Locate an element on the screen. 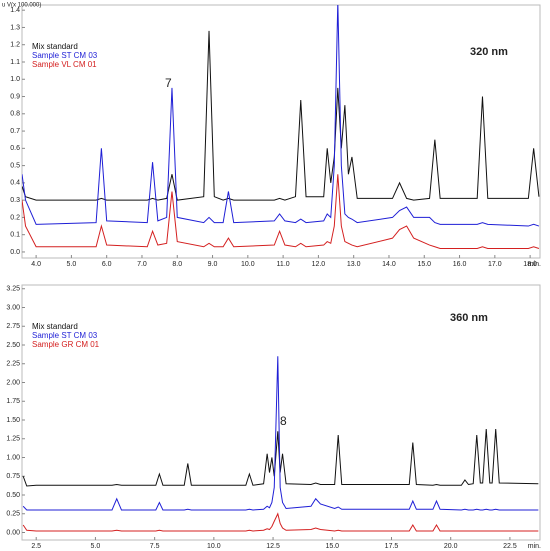 Image resolution: width=550 pixels, height=551 pixels. y-tick-label: 0.8 is located at coordinates (15, 114).